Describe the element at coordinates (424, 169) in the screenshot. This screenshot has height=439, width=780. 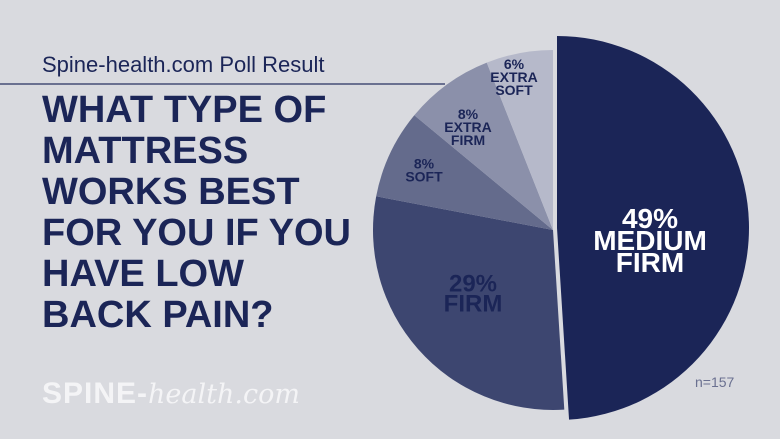
I see `slice-label: 8% SOFT` at that location.